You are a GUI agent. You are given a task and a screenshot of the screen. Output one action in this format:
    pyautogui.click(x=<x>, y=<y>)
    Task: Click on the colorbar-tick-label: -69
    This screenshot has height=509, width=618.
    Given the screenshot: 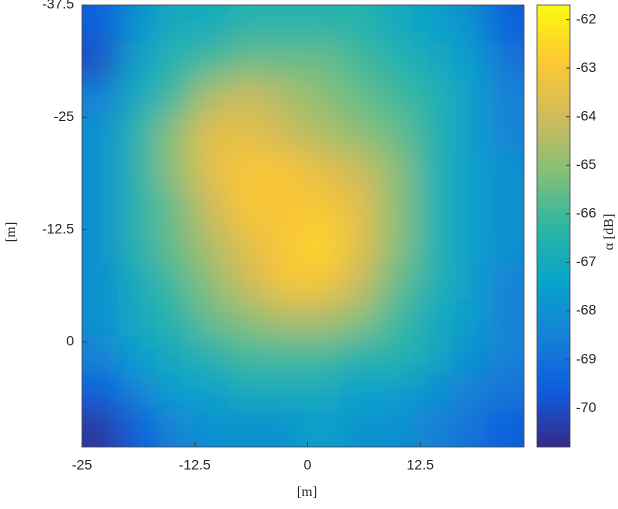 What is the action you would take?
    pyautogui.click(x=586, y=358)
    